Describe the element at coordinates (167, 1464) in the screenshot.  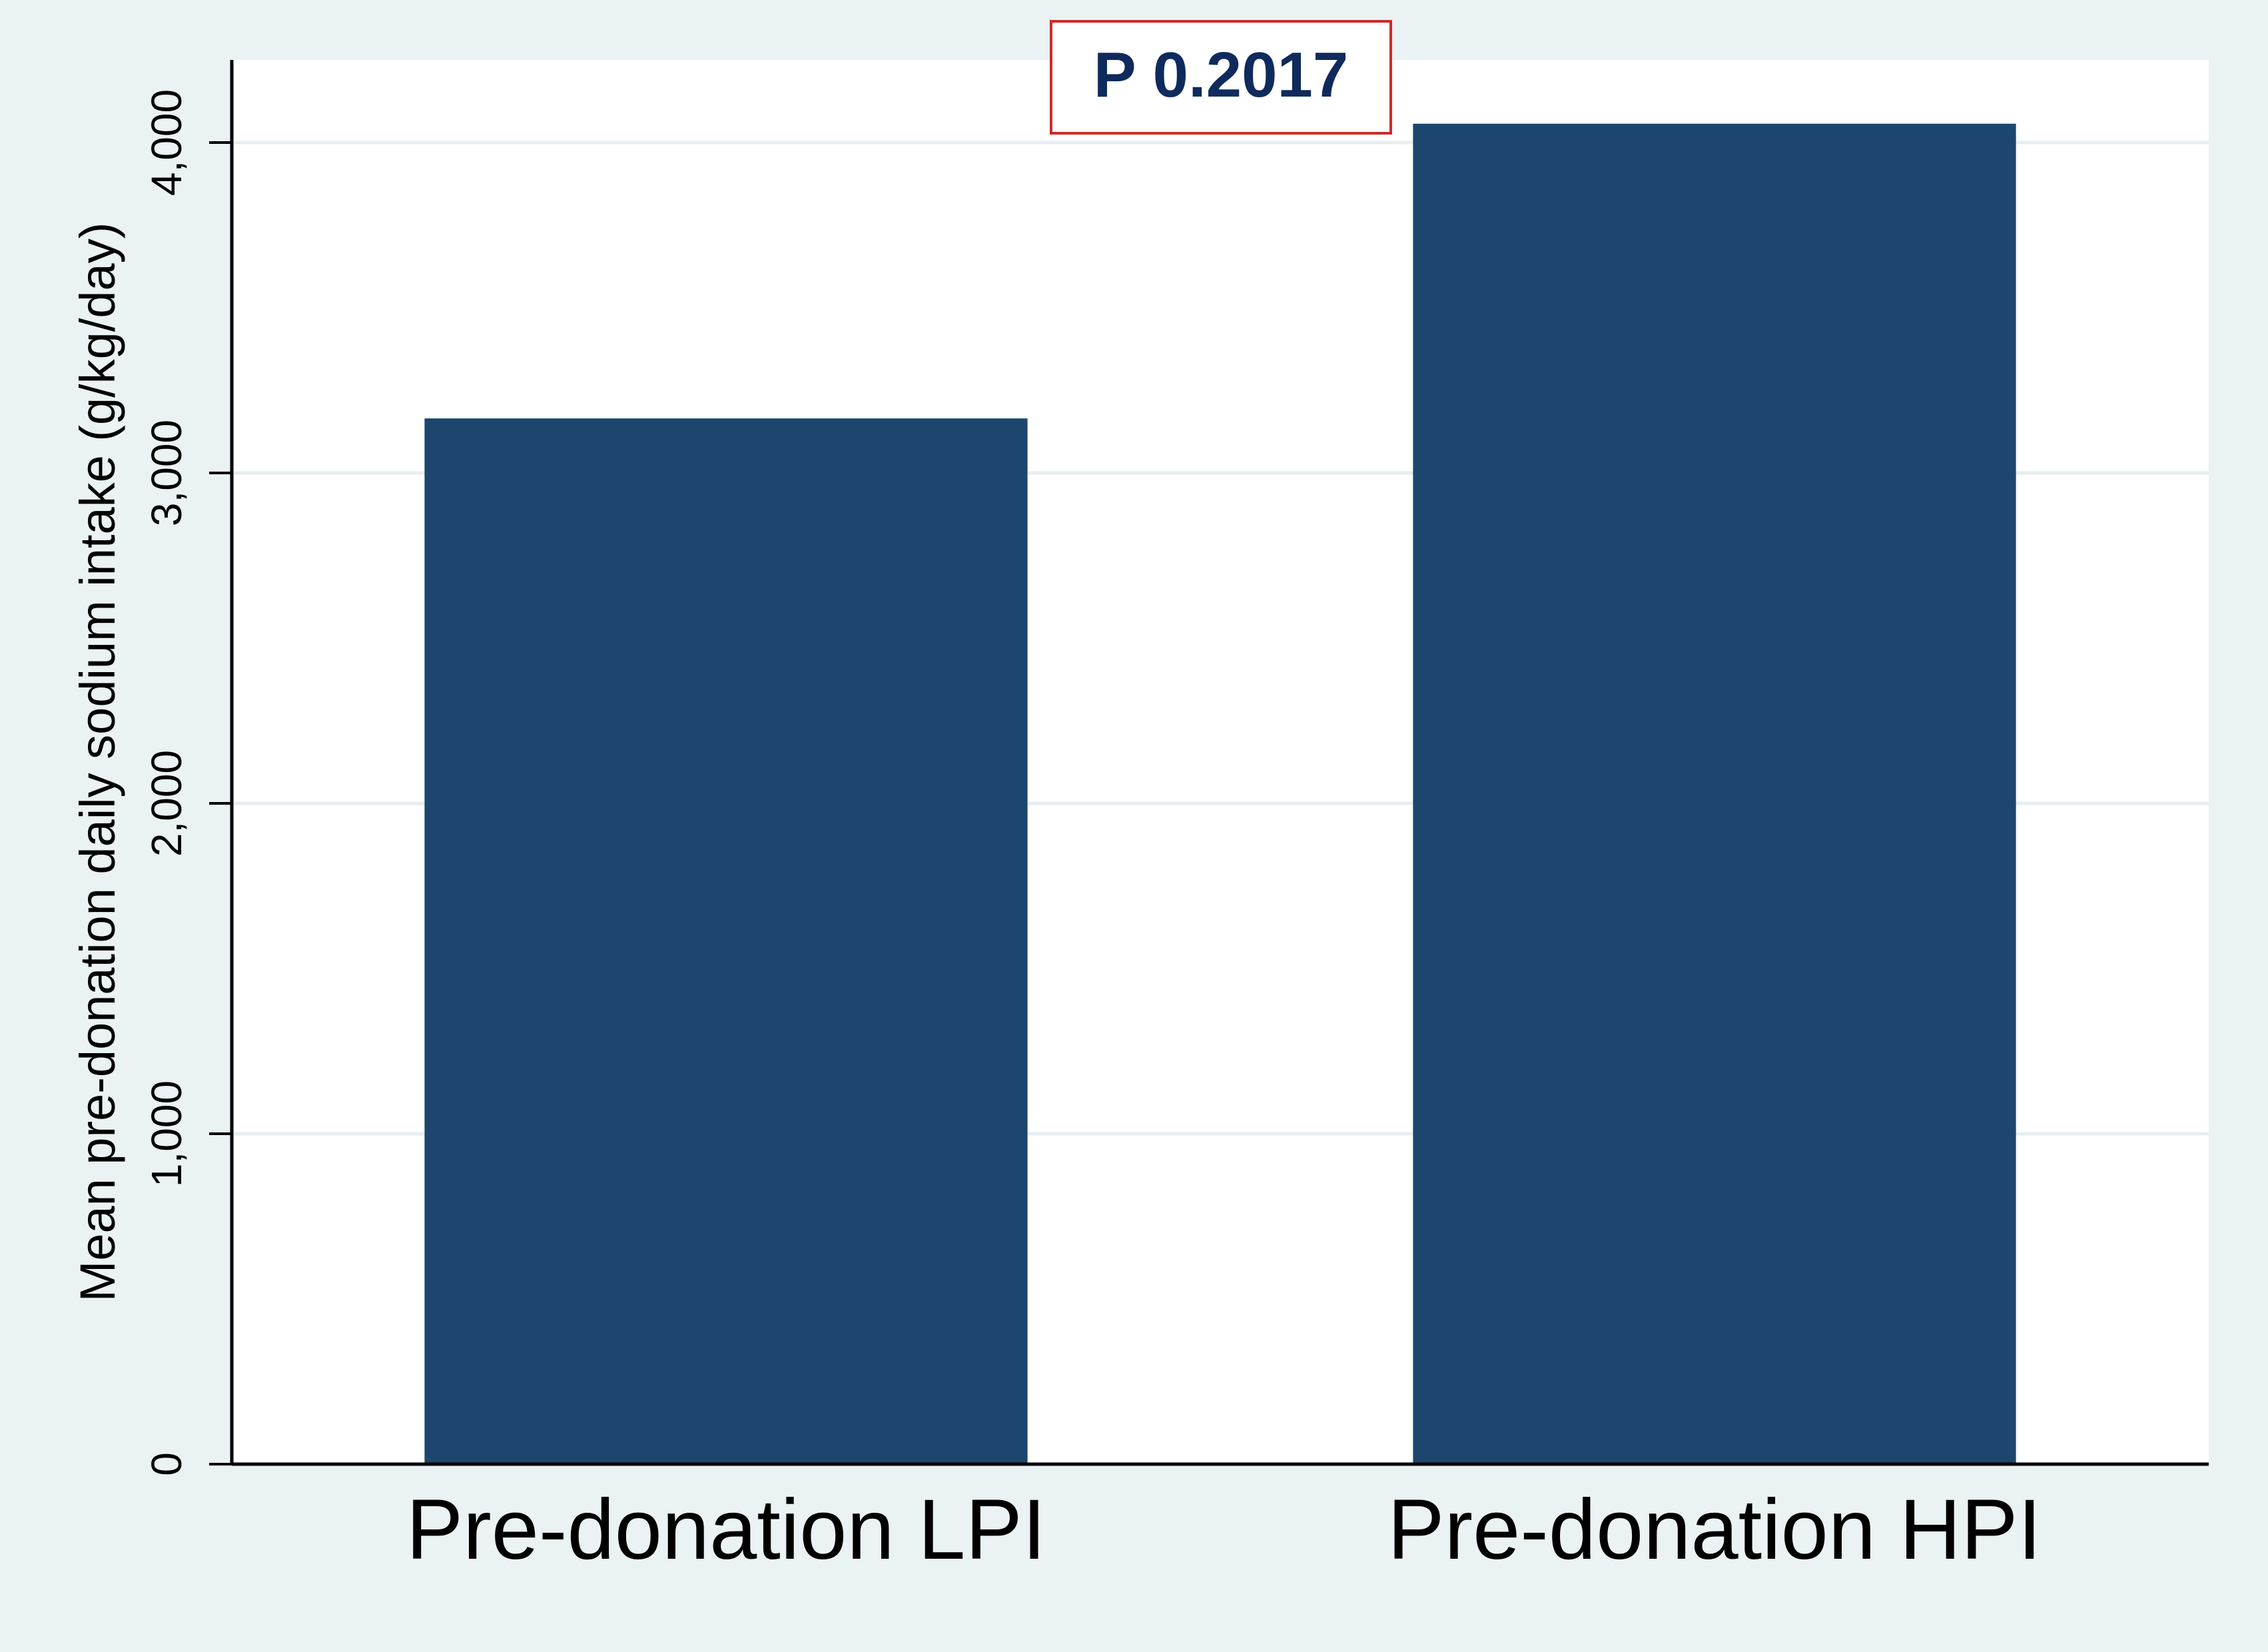
I see `y-tick-label: 0` at that location.